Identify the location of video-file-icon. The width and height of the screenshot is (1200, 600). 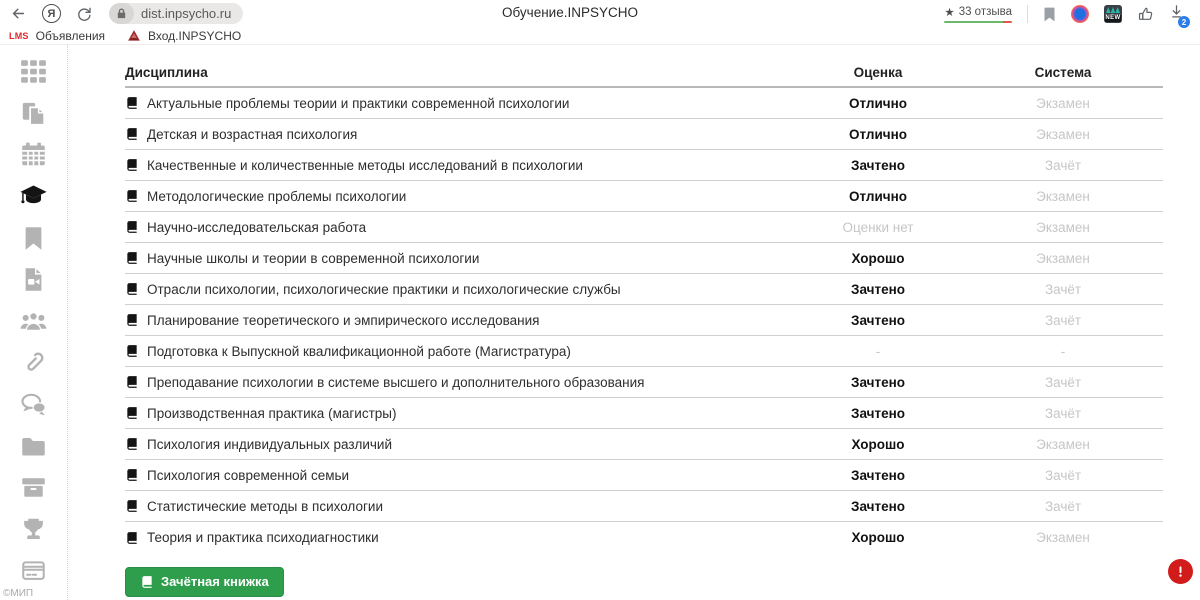
(33, 280).